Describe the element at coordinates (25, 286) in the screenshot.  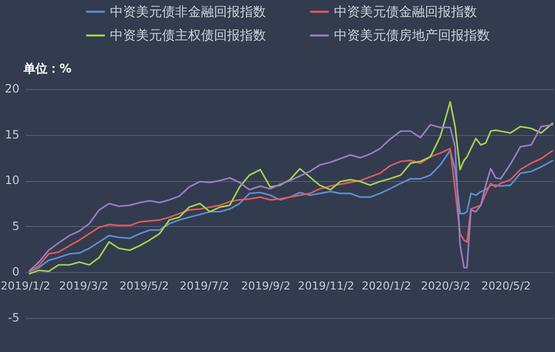
I see `x-tick-label: 2019/1/2` at that location.